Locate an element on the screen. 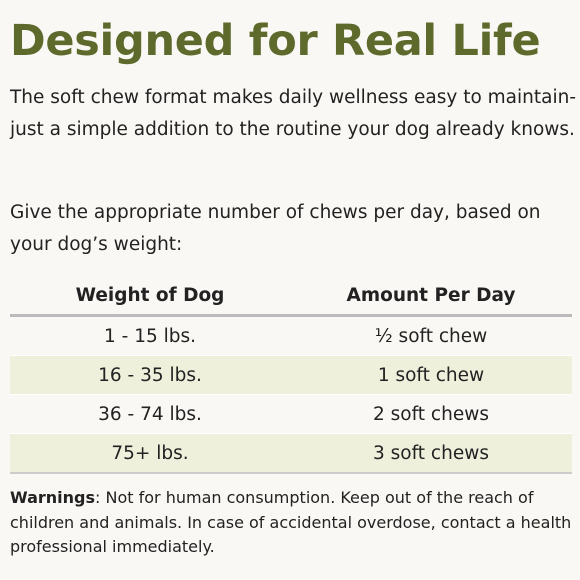 This screenshot has height=580, width=580. table-cell: 1 - 15 lbs. is located at coordinates (150, 336).